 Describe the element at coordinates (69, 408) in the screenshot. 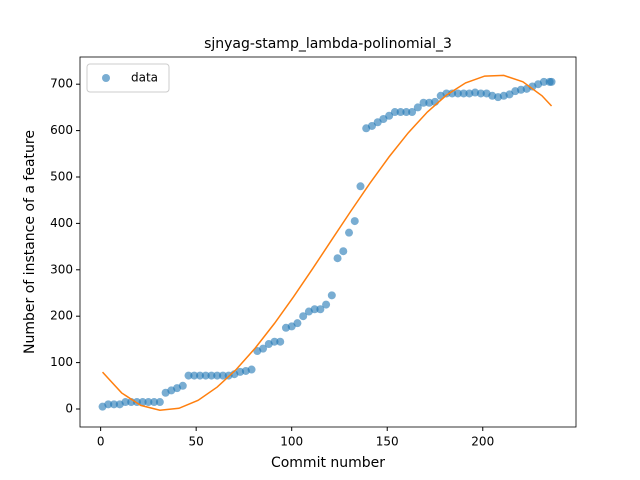

I see `y-tick-label: 0` at that location.